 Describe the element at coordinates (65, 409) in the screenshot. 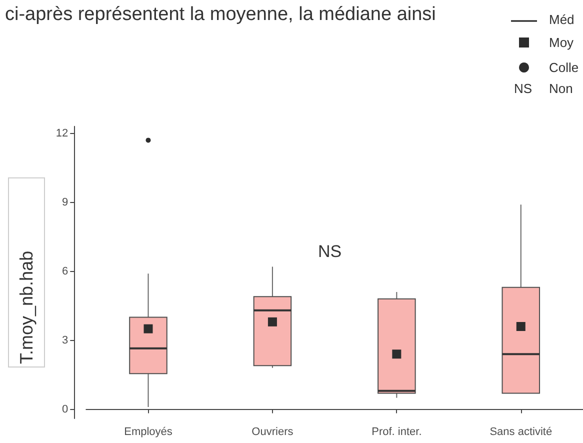

I see `y-tick-label: 0` at that location.